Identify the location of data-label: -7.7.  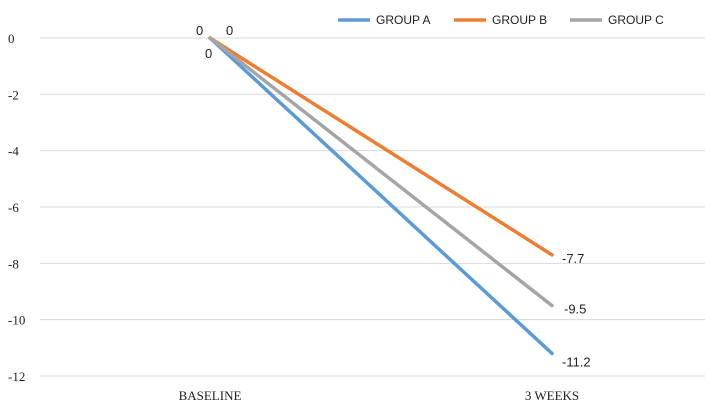
(573, 258).